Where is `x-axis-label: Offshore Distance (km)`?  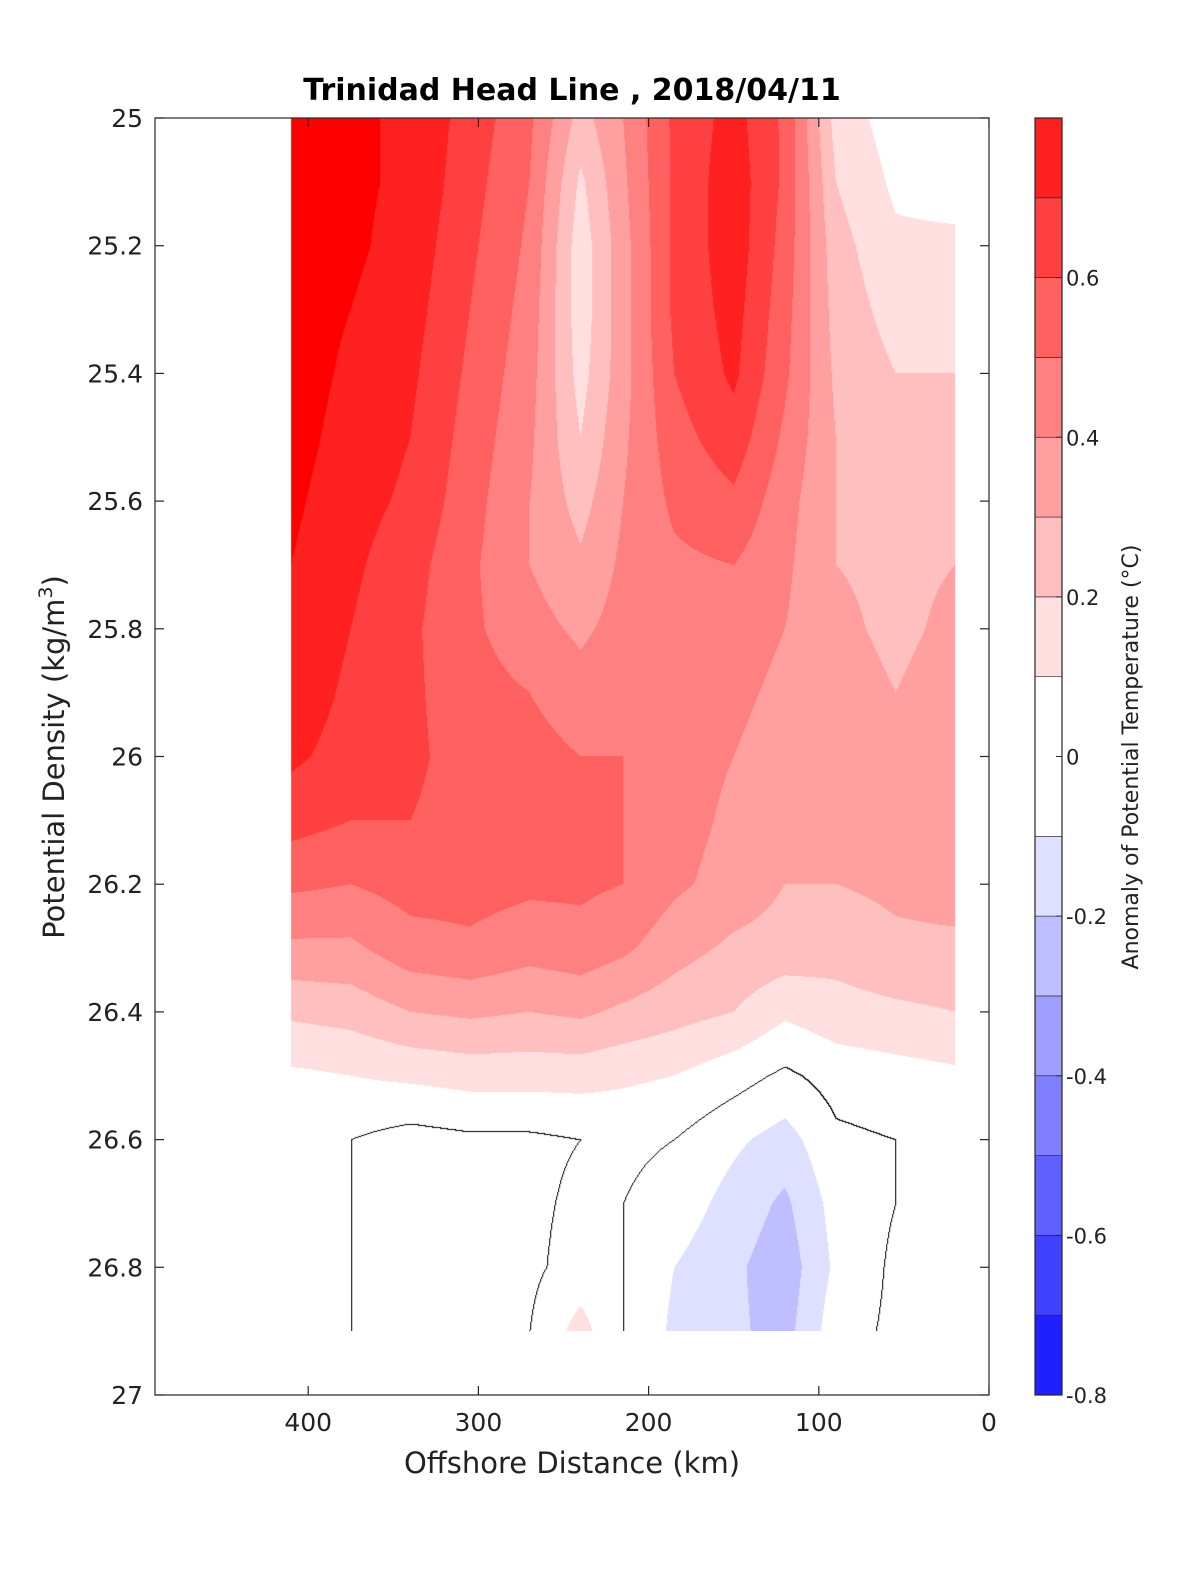 x-axis-label: Offshore Distance (km) is located at coordinates (572, 1463).